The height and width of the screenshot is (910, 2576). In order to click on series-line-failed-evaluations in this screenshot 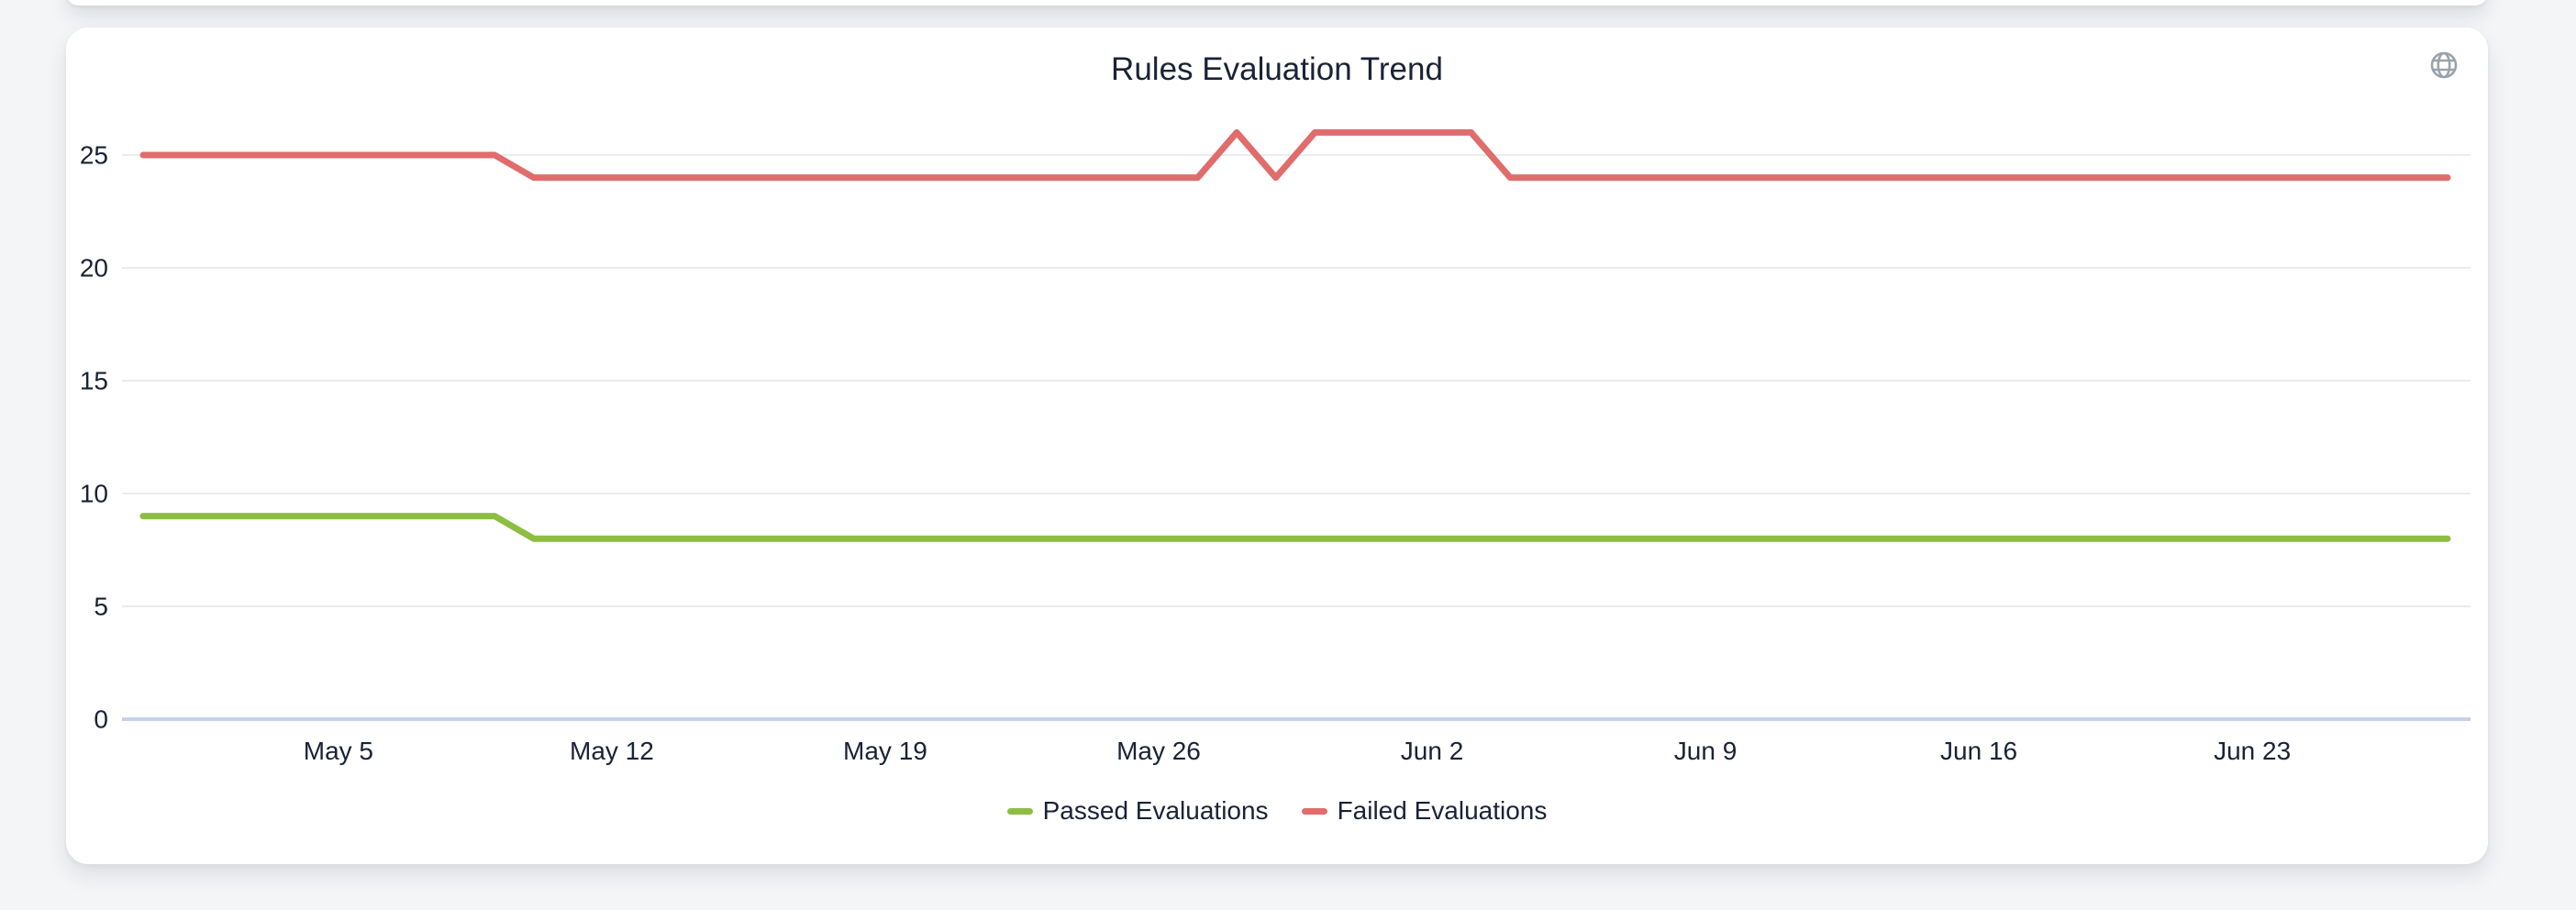, I will do `click(1295, 155)`.